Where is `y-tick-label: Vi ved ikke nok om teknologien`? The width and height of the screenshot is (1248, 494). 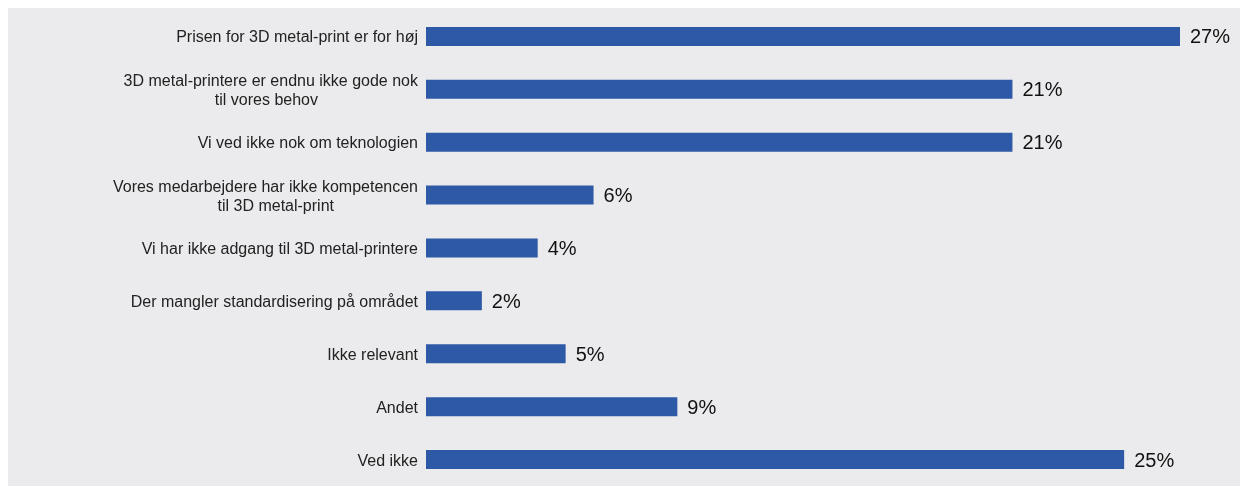
y-tick-label: Vi ved ikke nok om teknologien is located at coordinates (307, 142).